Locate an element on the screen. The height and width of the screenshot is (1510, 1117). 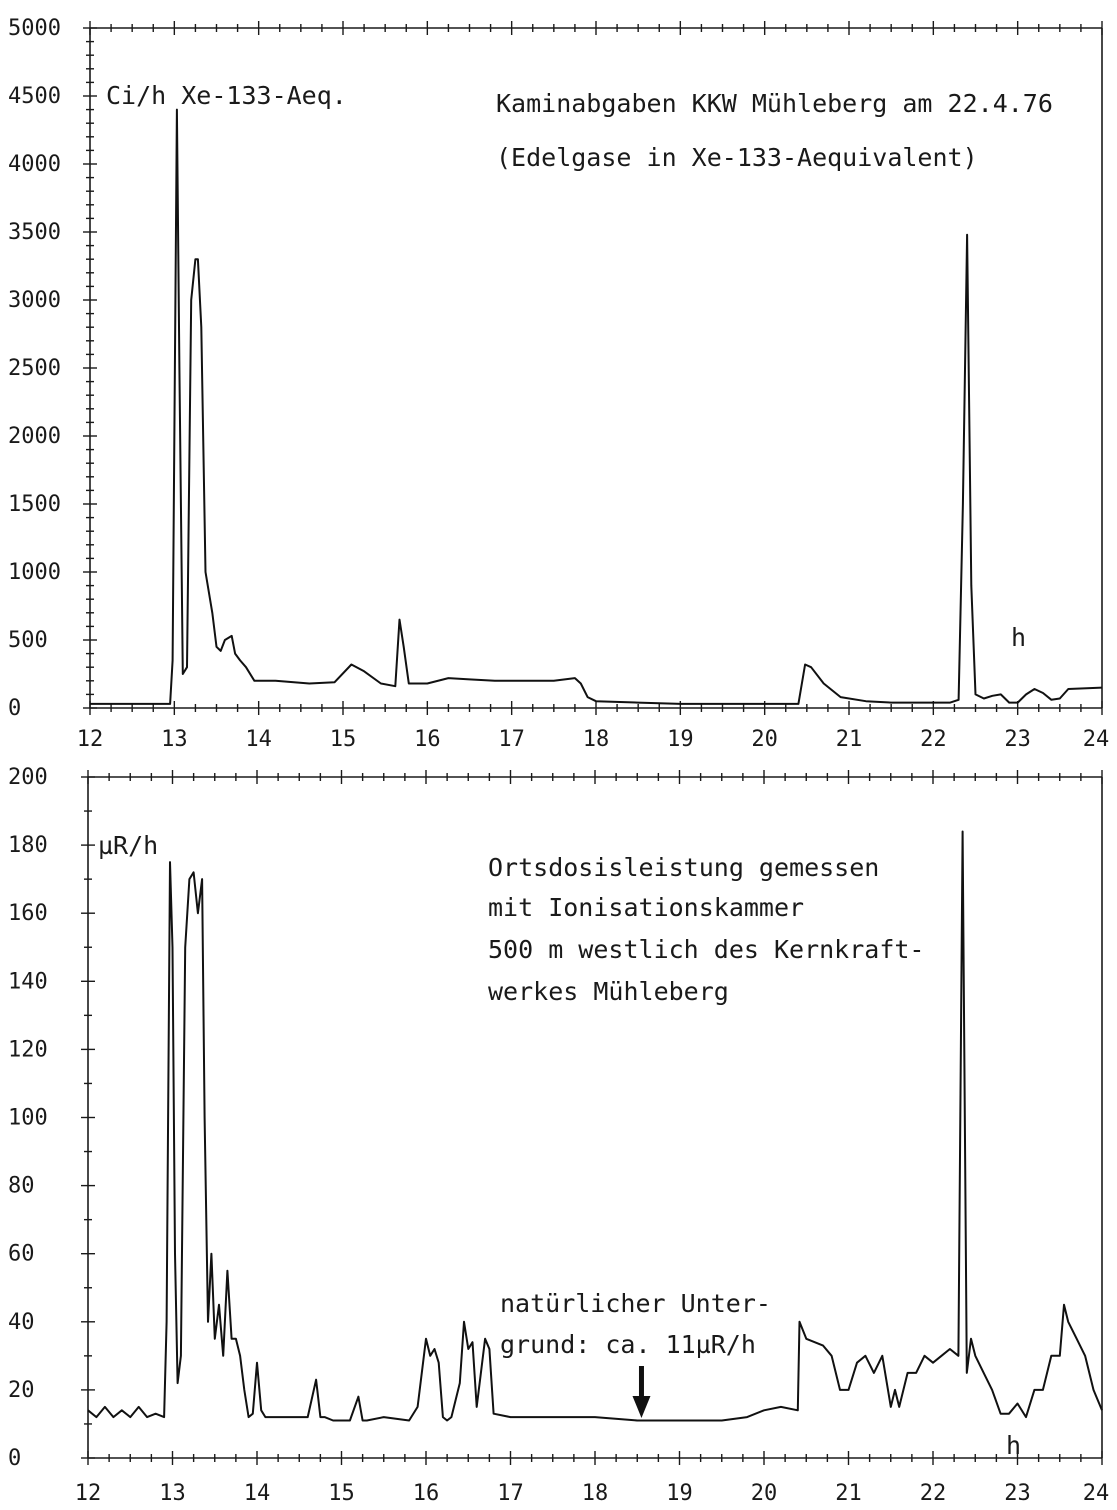
top-y-tick-labels: 0 500 1000 1500 2000 2500 3000 3500 4000 4500 5000 is located at coordinates (34, 368).